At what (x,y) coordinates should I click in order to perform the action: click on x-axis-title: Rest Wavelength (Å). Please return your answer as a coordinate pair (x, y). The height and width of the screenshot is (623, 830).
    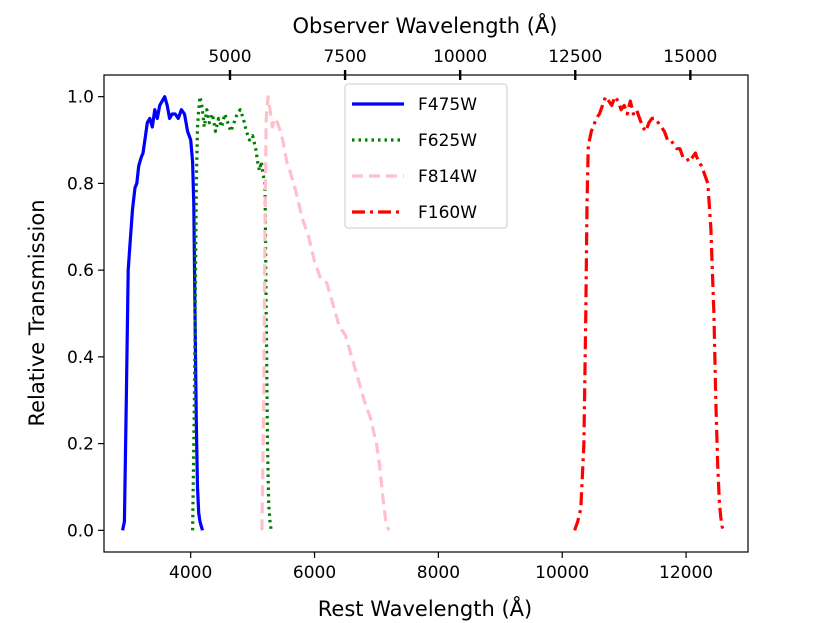
    Looking at the image, I should click on (425, 608).